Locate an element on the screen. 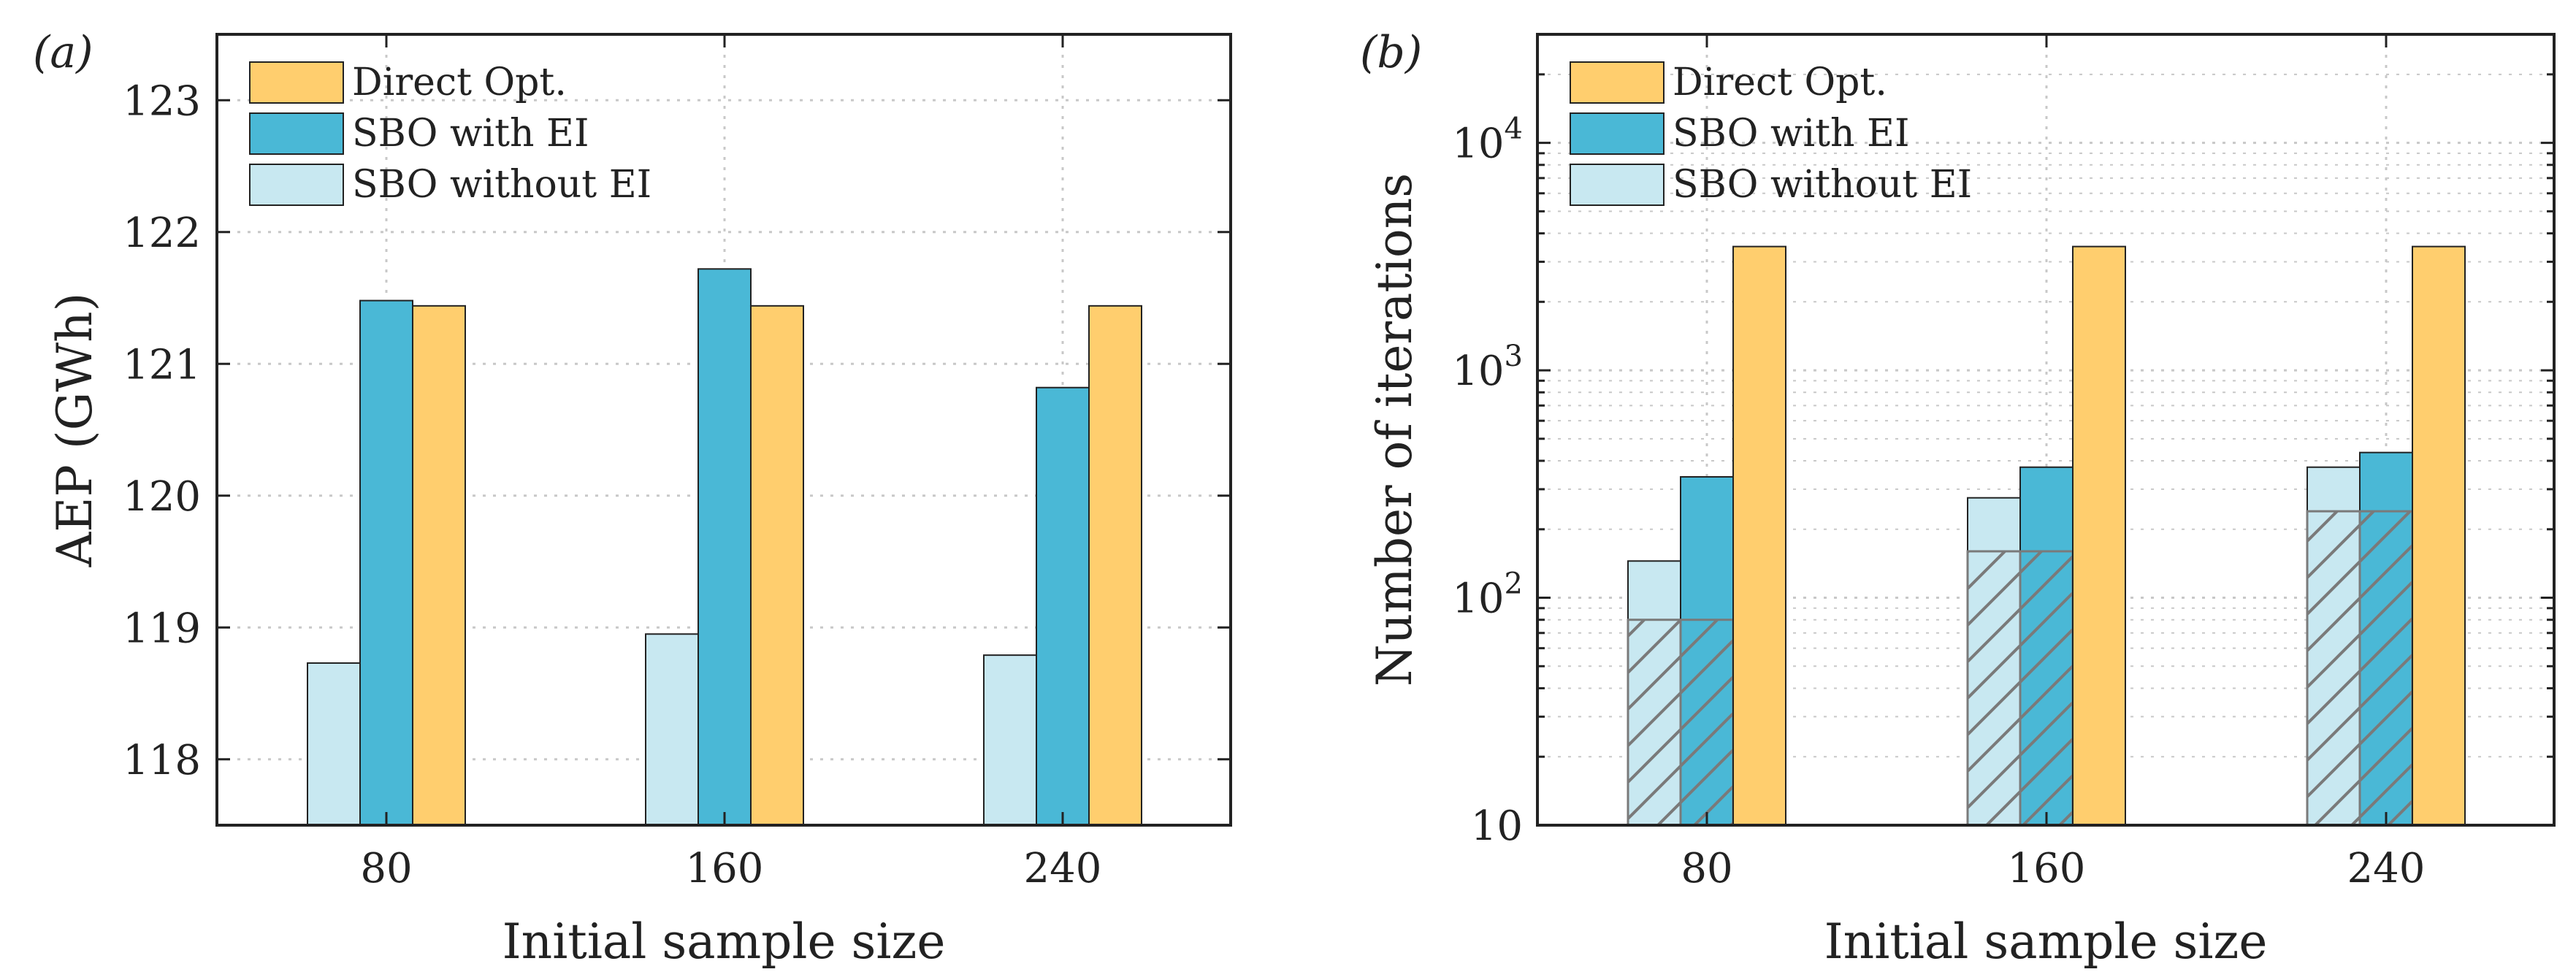 The width and height of the screenshot is (2576, 980). y-axis-label: AEP (GWh) is located at coordinates (75, 430).